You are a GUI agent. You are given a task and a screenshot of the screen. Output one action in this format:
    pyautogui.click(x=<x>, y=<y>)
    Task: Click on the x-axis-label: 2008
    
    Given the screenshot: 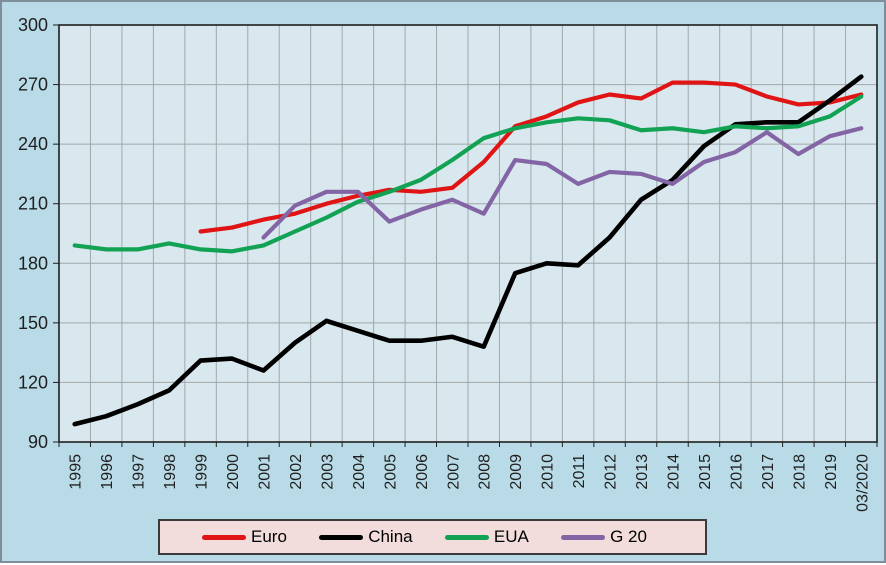 What is the action you would take?
    pyautogui.click(x=485, y=472)
    